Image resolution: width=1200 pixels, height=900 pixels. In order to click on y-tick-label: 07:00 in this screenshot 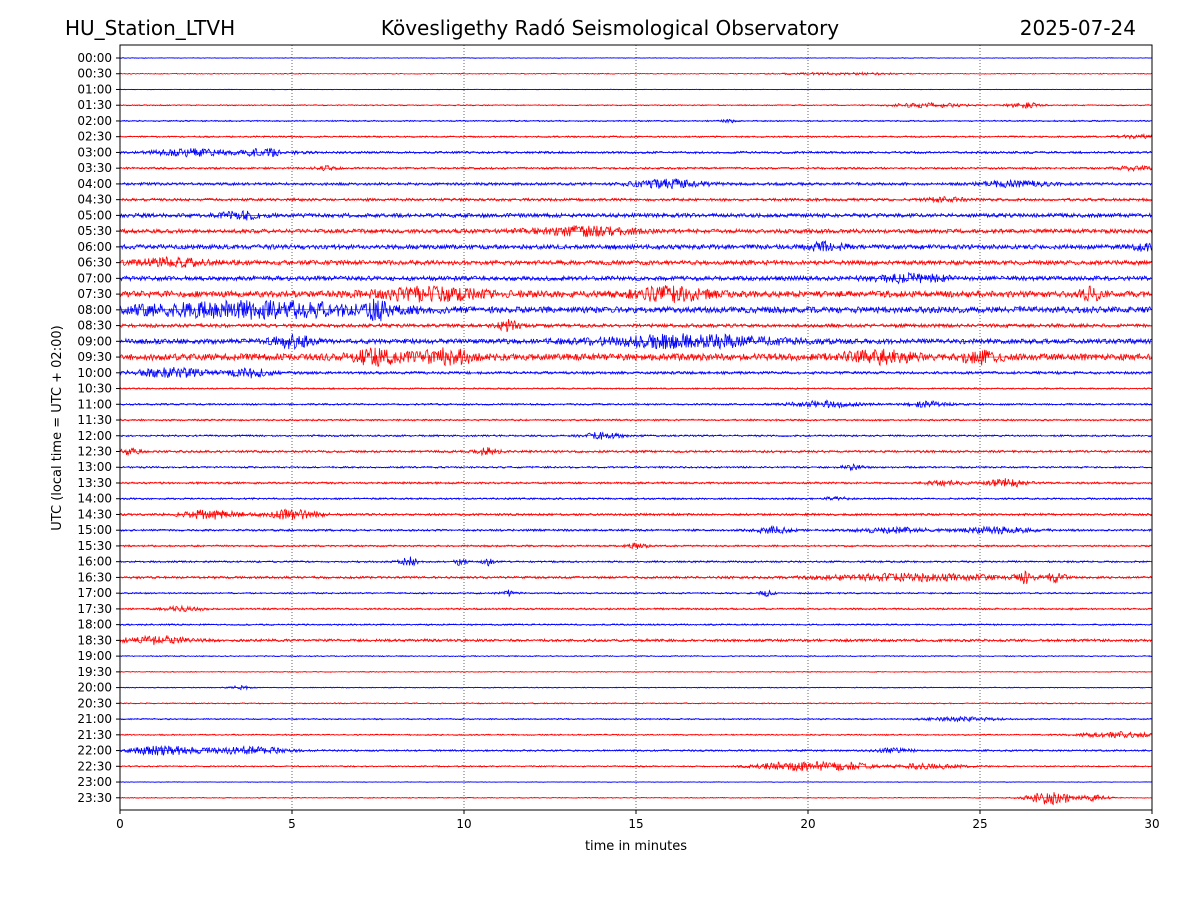, I will do `click(94, 278)`.